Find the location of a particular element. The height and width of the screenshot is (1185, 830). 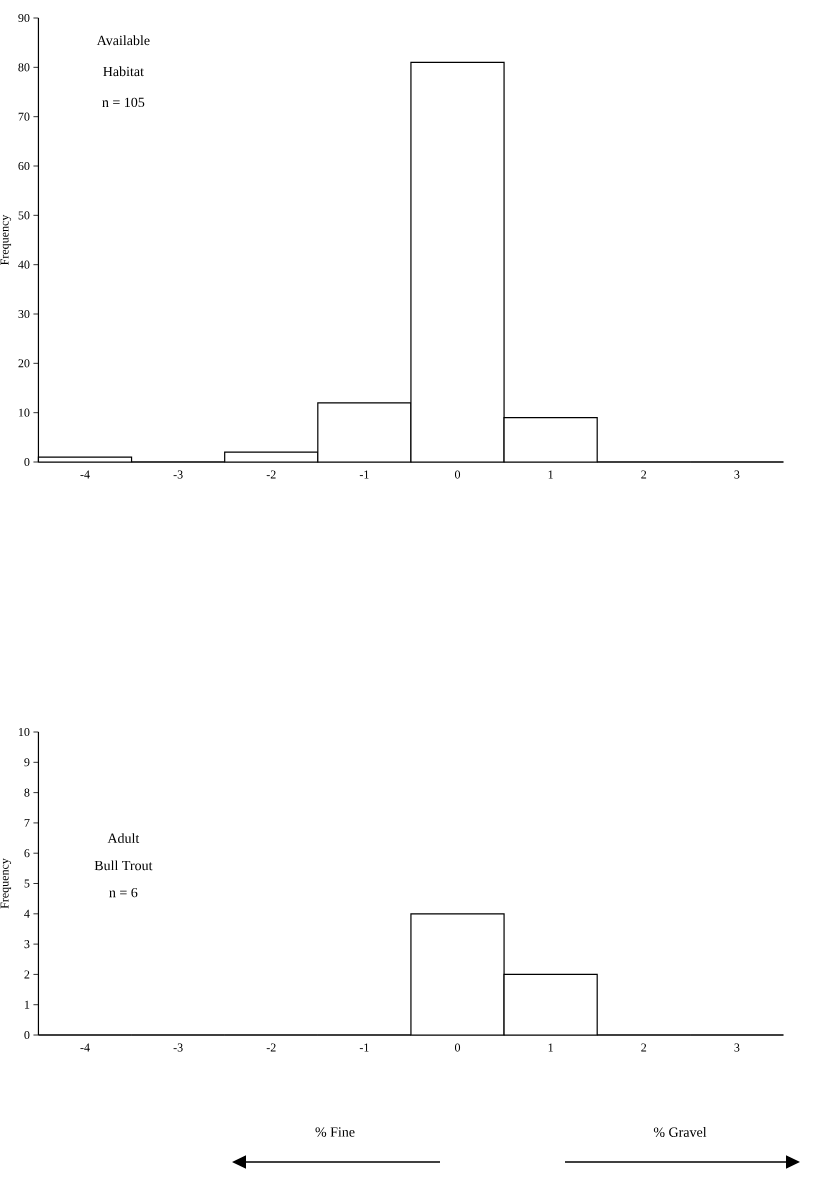

y-tick-label: 6 is located at coordinates (27, 853).